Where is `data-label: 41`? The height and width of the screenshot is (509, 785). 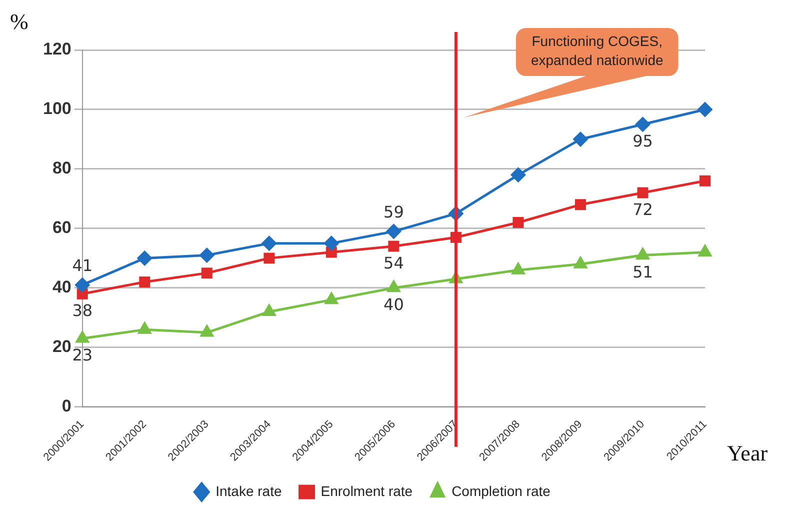
data-label: 41 is located at coordinates (82, 266).